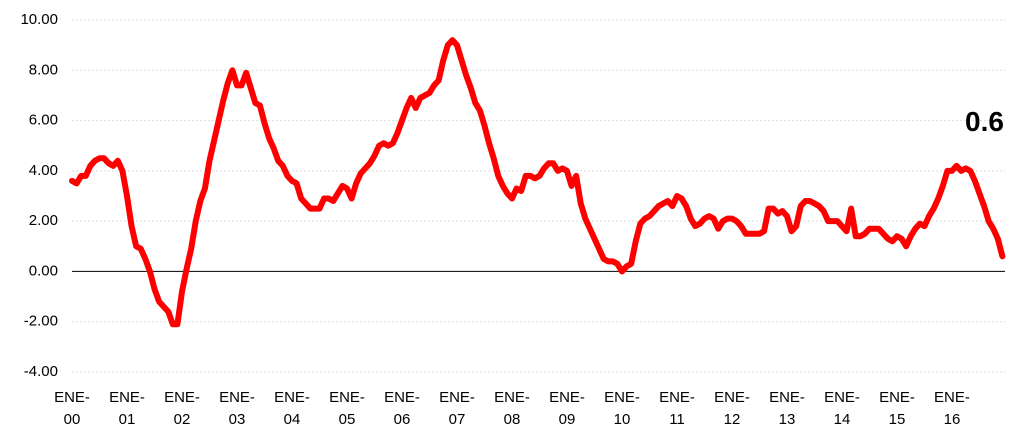 The width and height of the screenshot is (1017, 428). Describe the element at coordinates (43, 220) in the screenshot. I see `y-tick-label: 2.00` at that location.